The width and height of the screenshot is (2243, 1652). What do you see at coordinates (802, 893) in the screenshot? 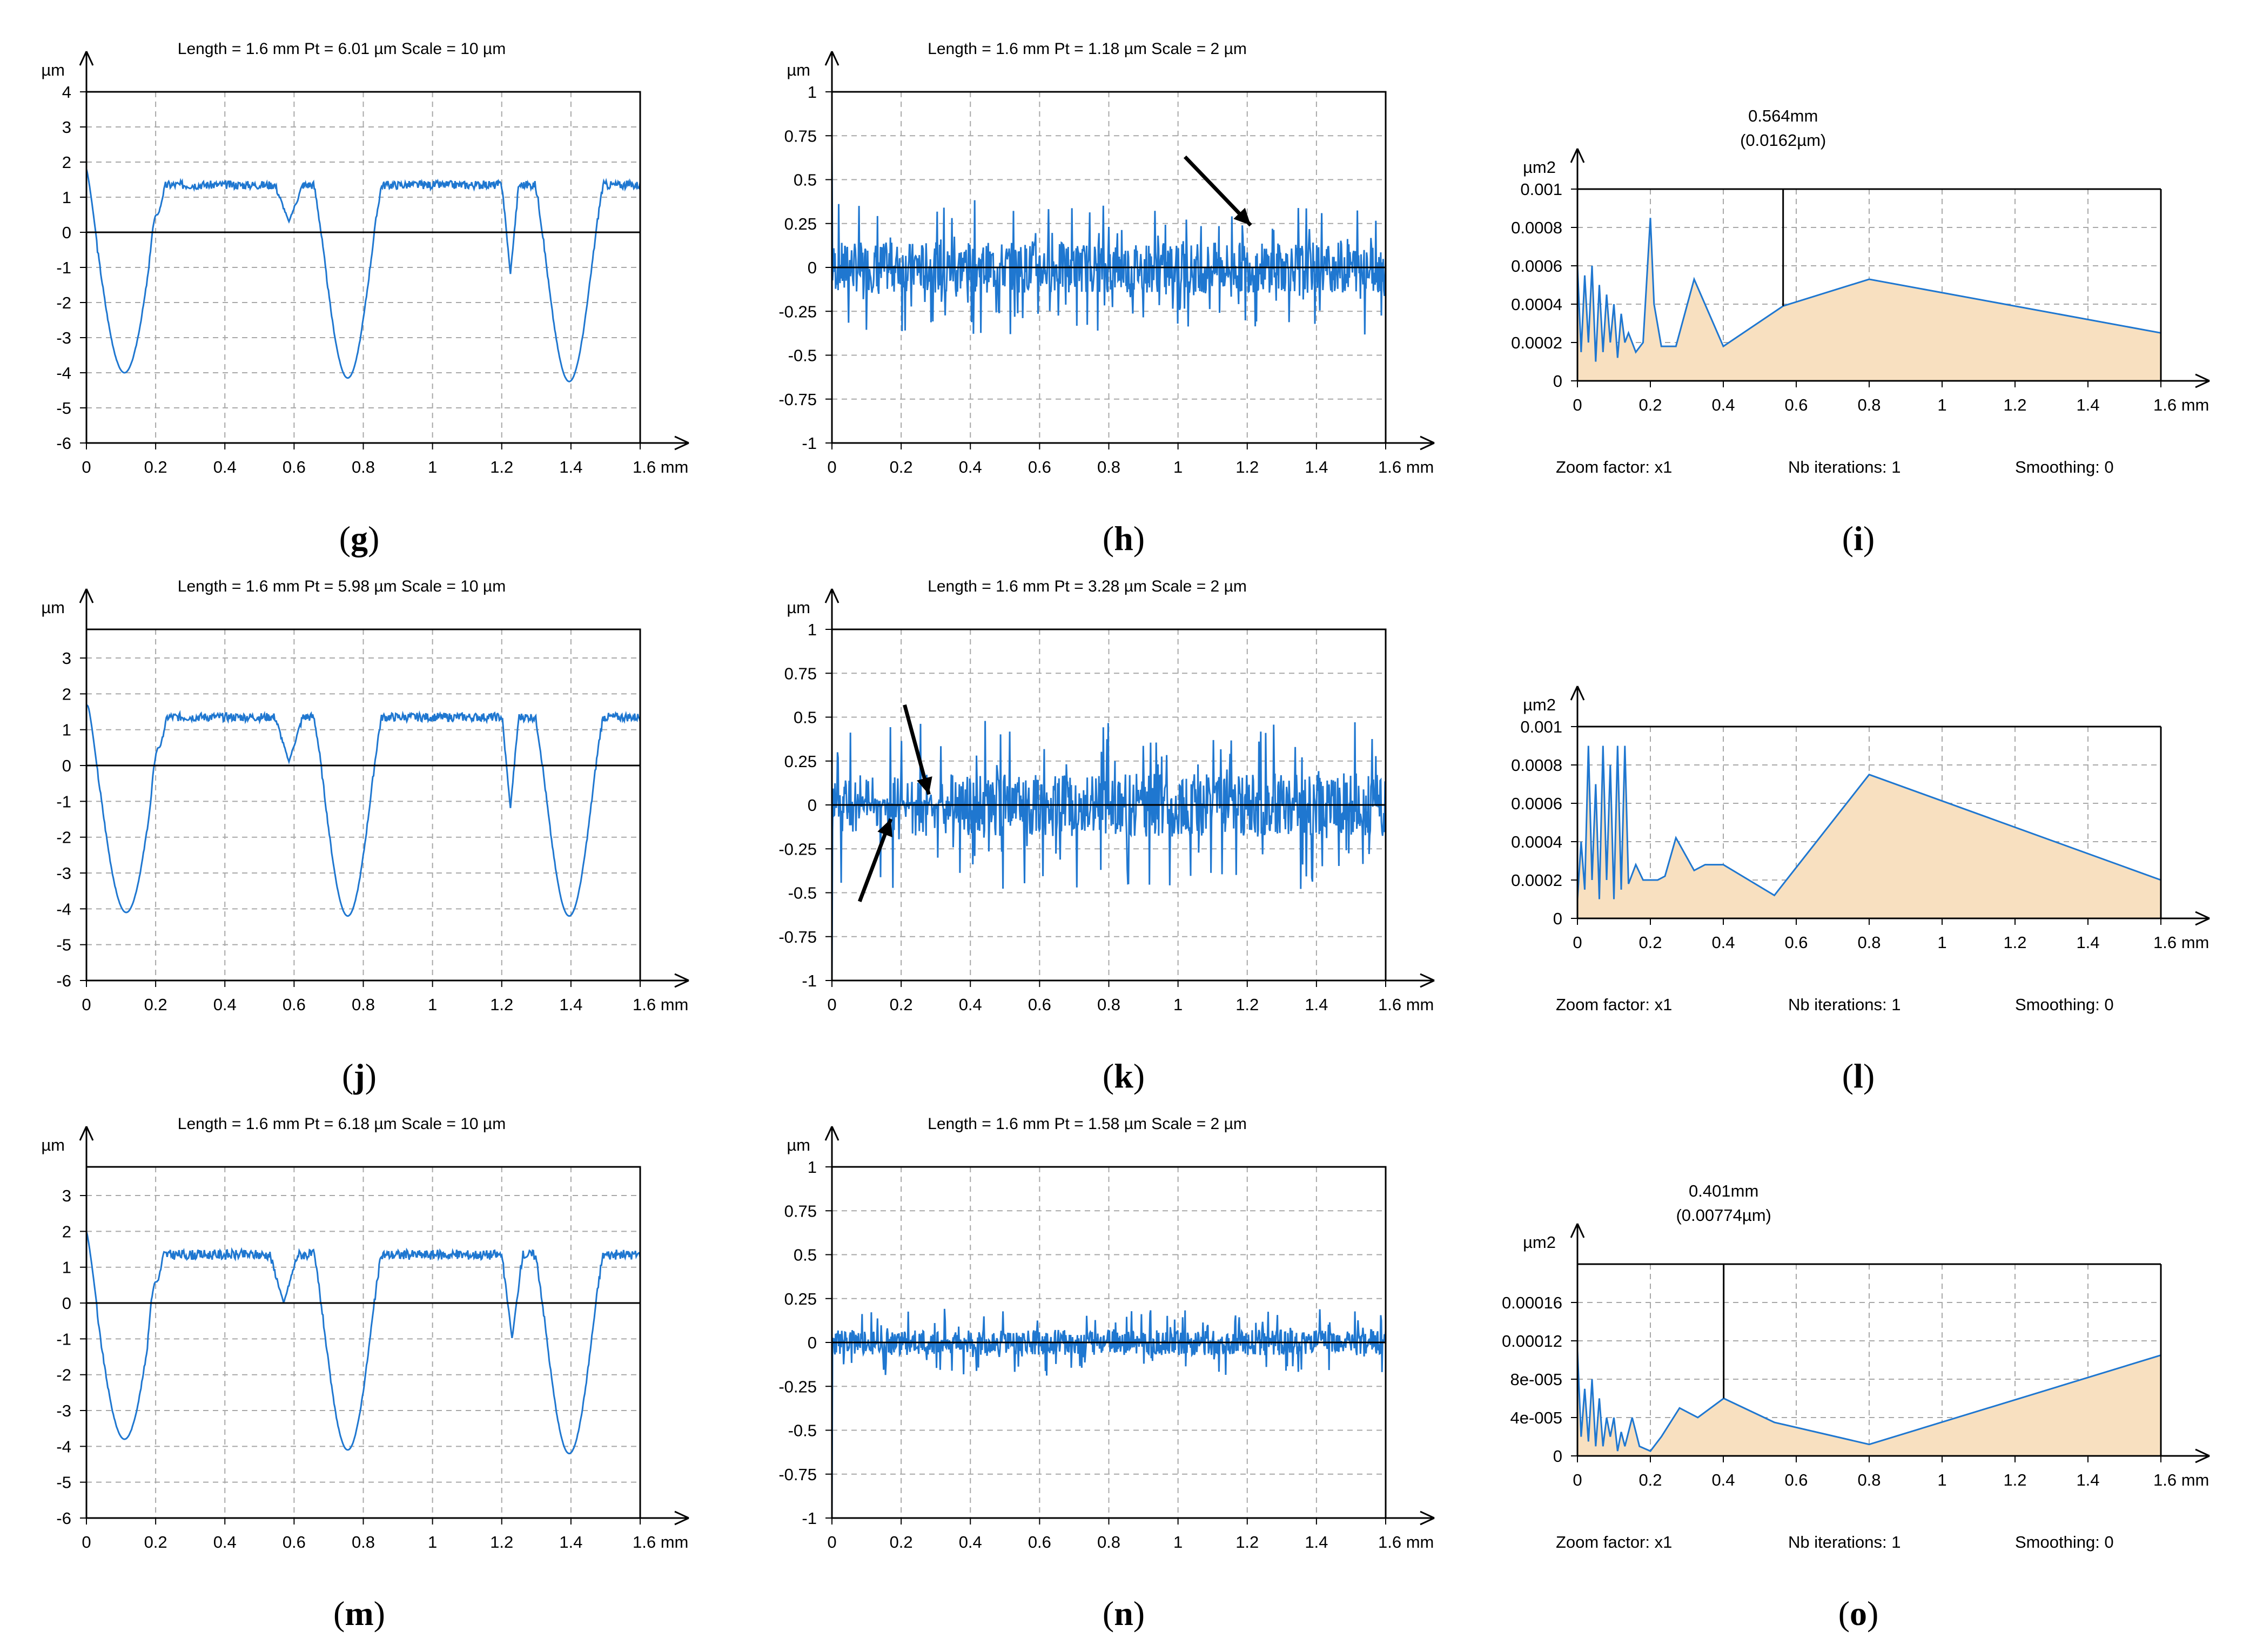
I see `y-tick-label: -0.5` at bounding box center [802, 893].